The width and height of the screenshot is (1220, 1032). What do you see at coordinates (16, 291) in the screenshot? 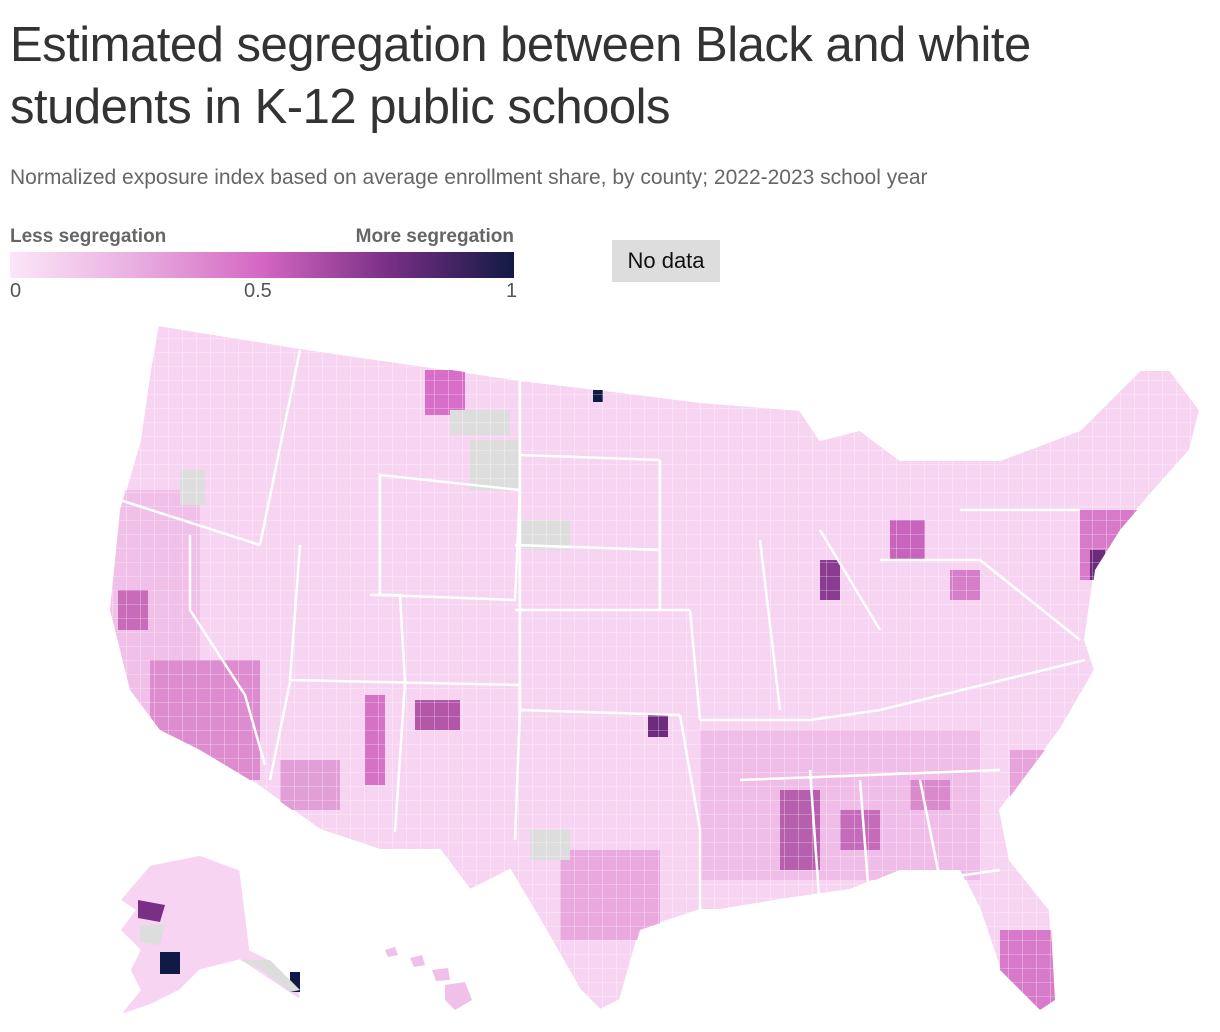
I see `legend-tick-0: 0` at bounding box center [16, 291].